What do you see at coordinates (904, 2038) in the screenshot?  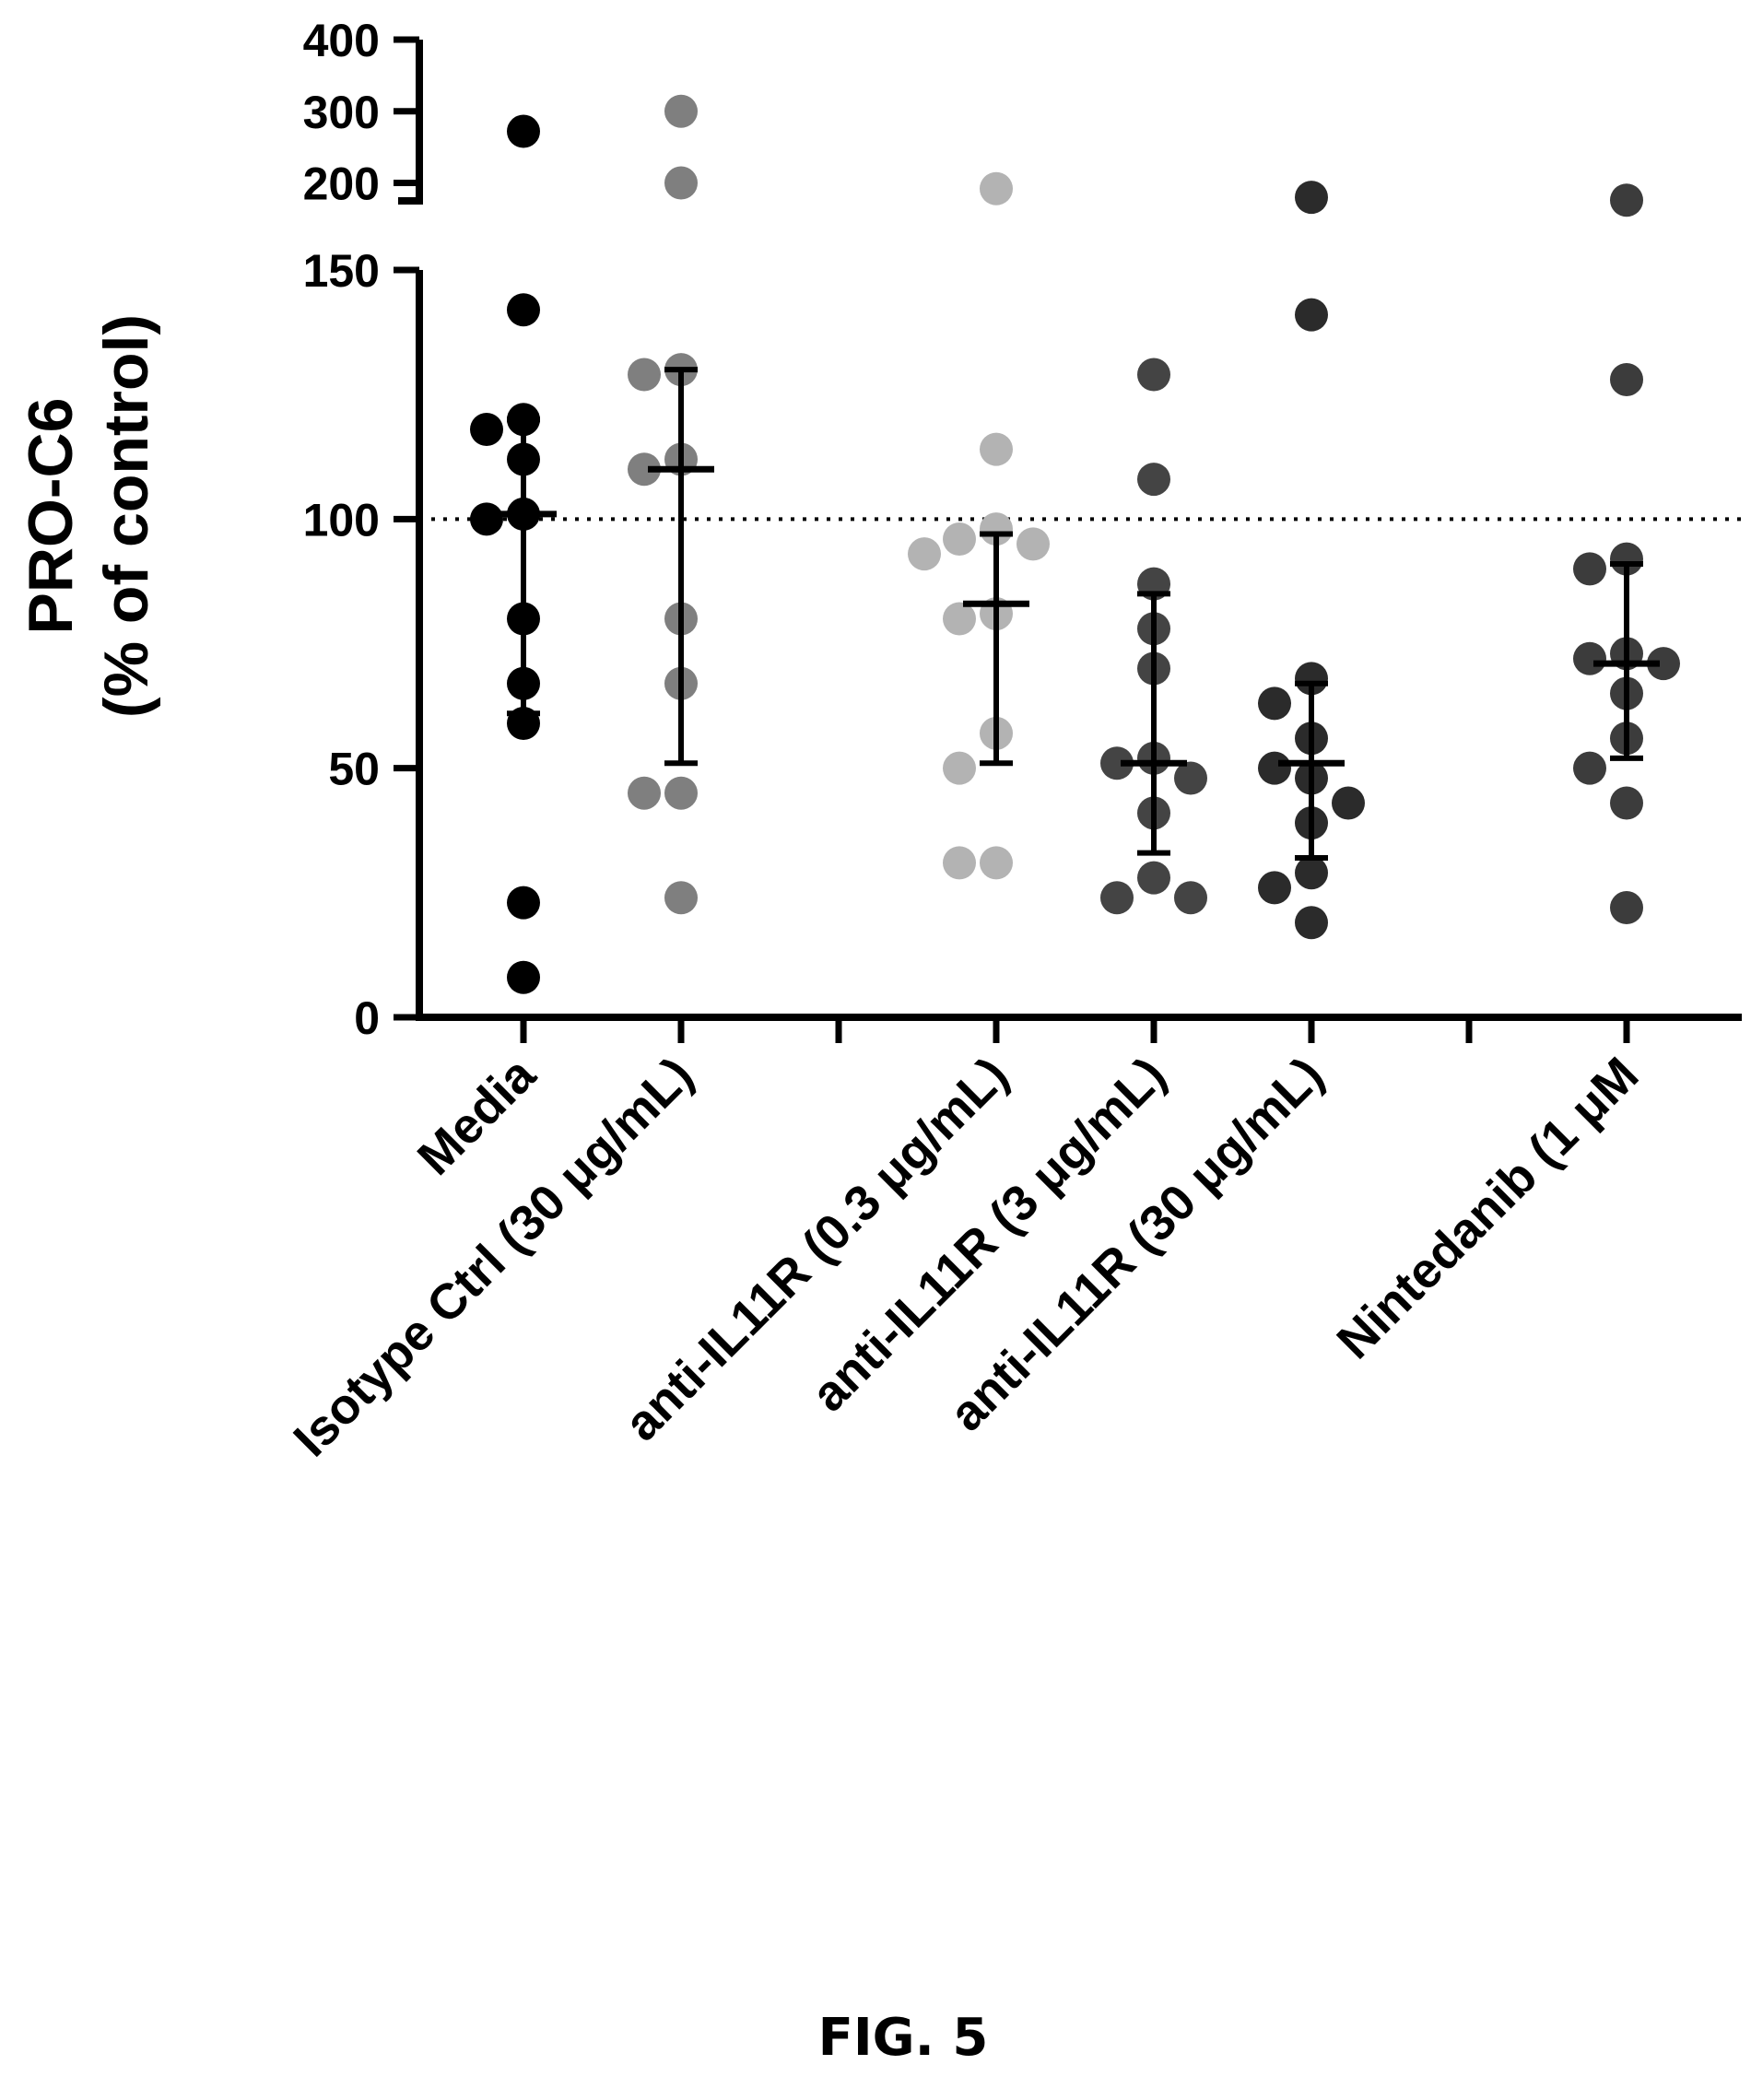 I see `figure-caption: FIG. 5` at bounding box center [904, 2038].